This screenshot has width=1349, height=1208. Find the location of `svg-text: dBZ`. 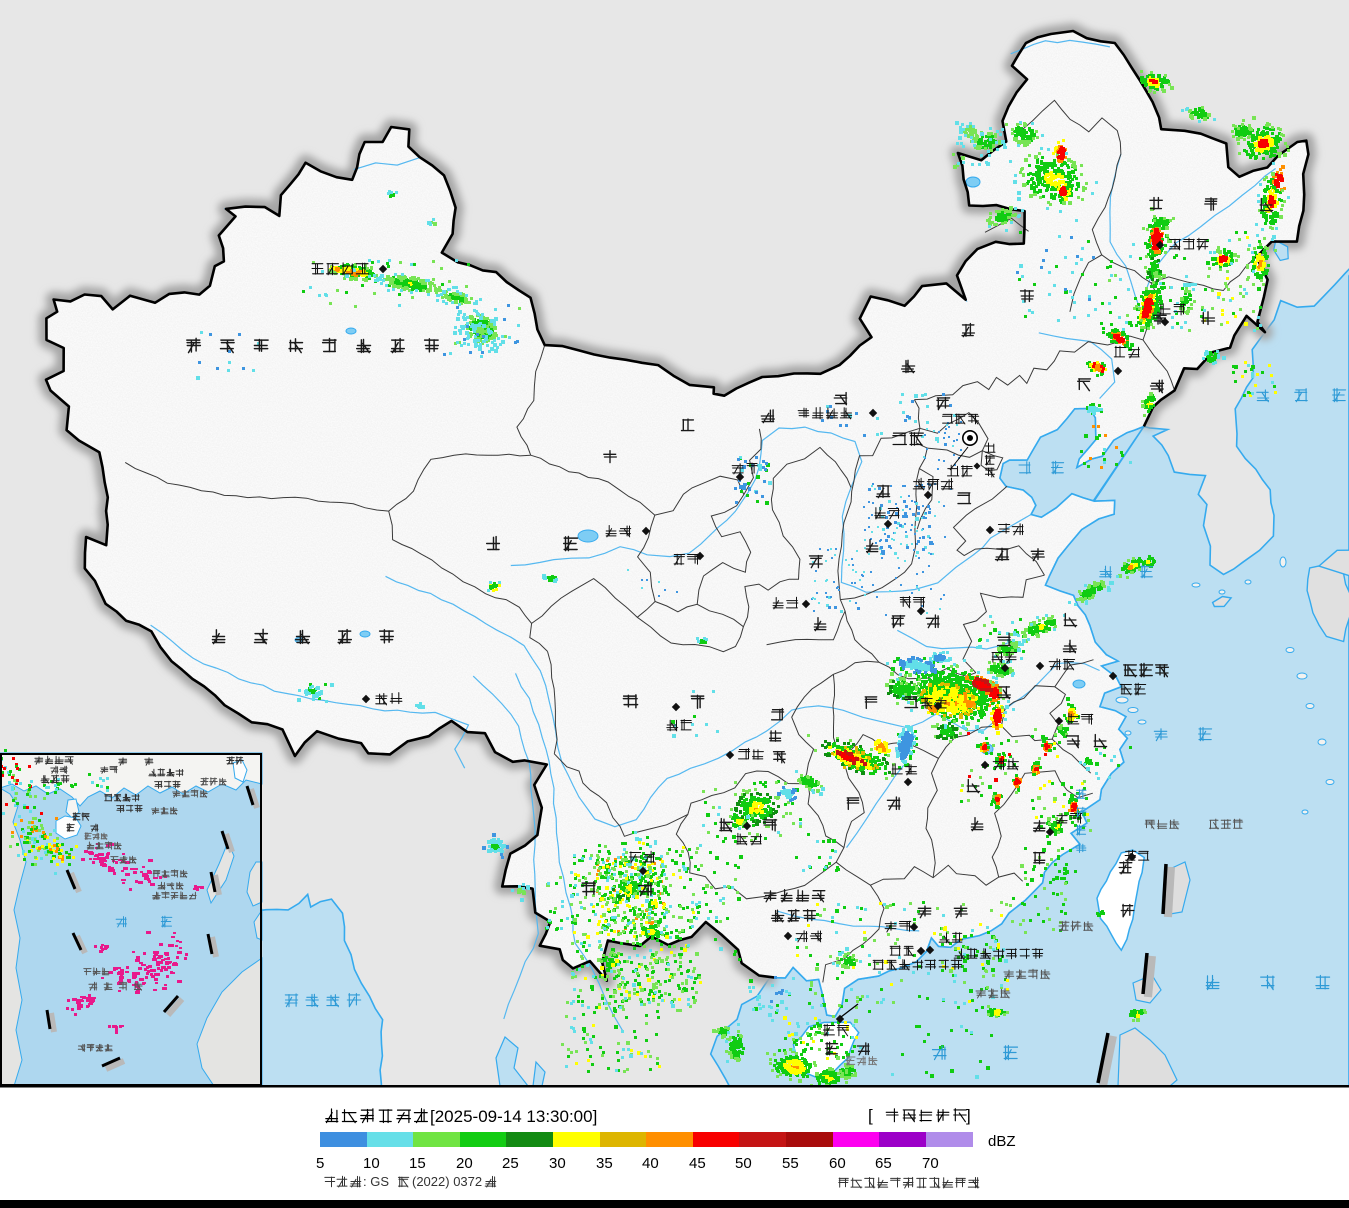

svg-text: dBZ is located at coordinates (1002, 1141).